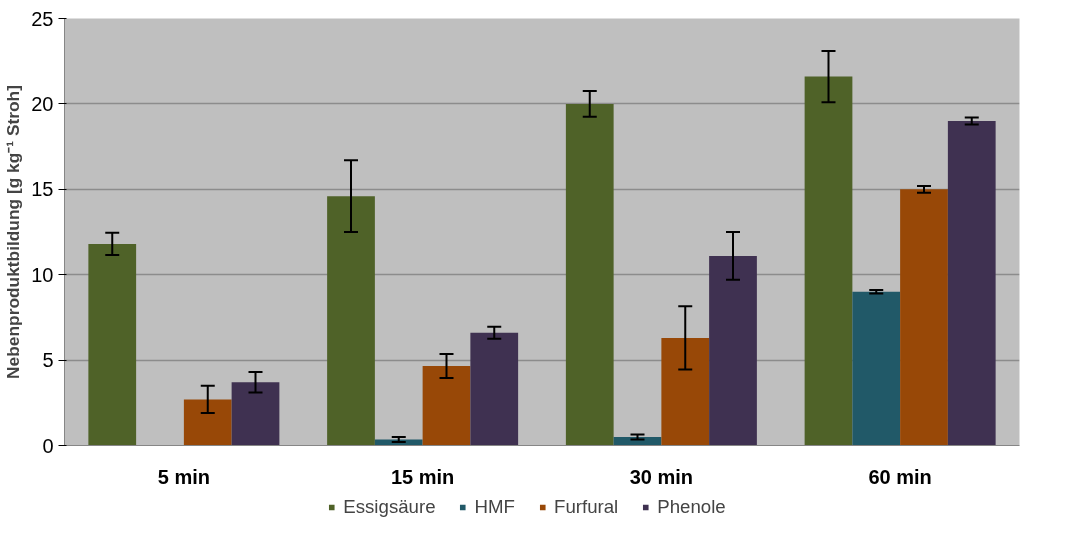 The image size is (1066, 554). I want to click on y-tick-label: 0, so click(48, 445).